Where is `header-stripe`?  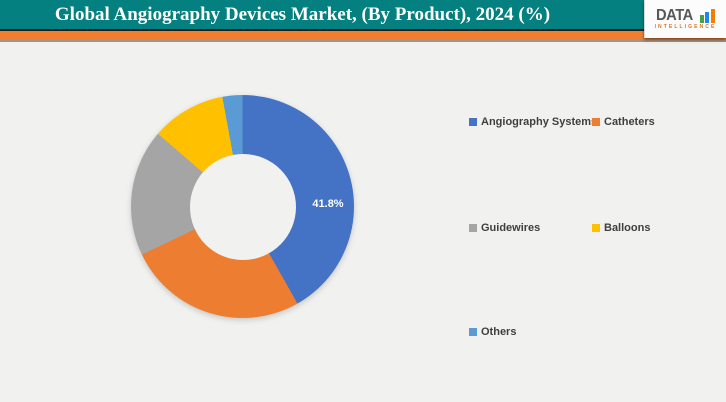
header-stripe is located at coordinates (363, 35).